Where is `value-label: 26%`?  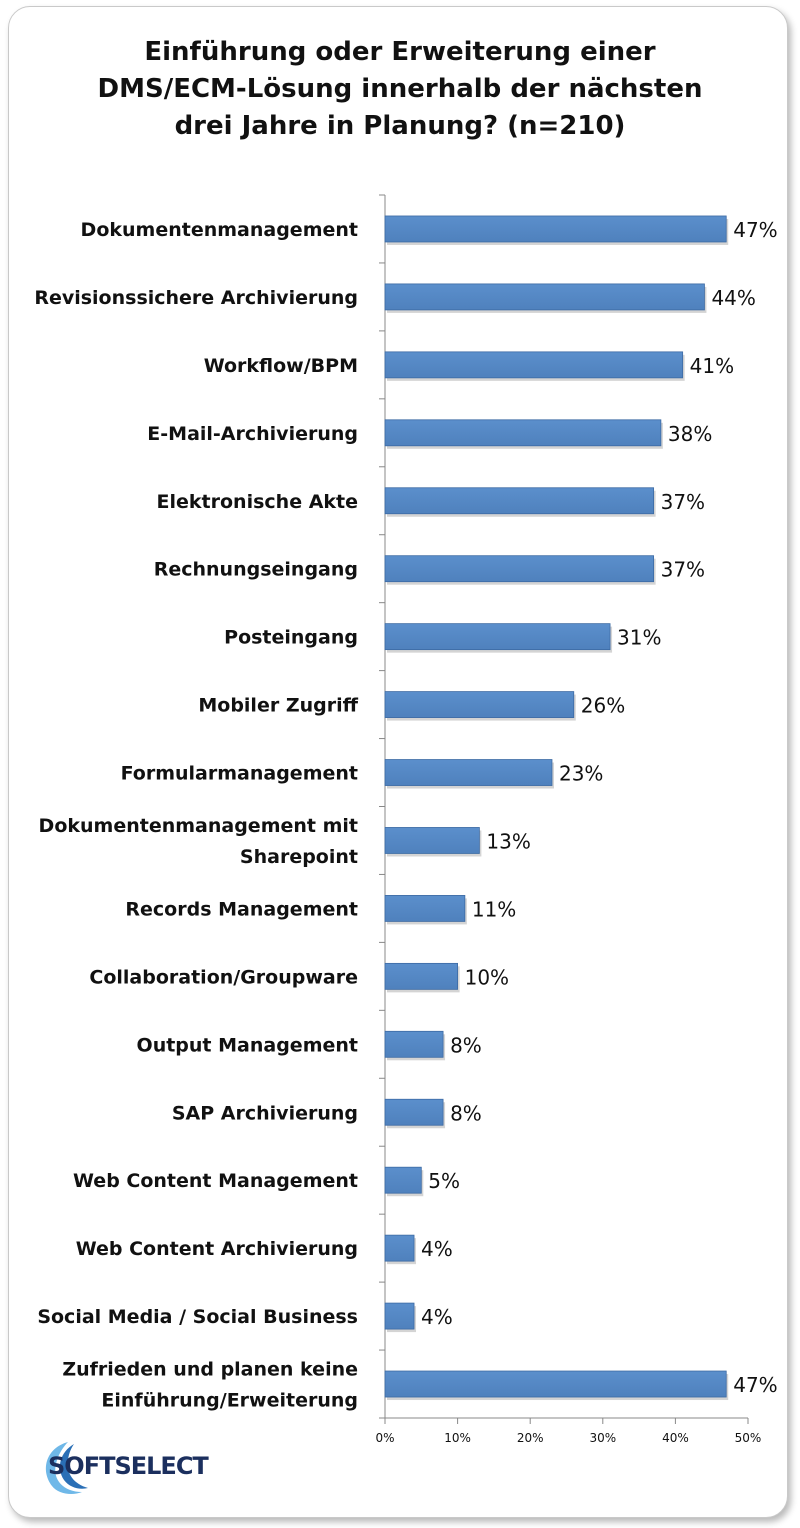 value-label: 26% is located at coordinates (603, 706).